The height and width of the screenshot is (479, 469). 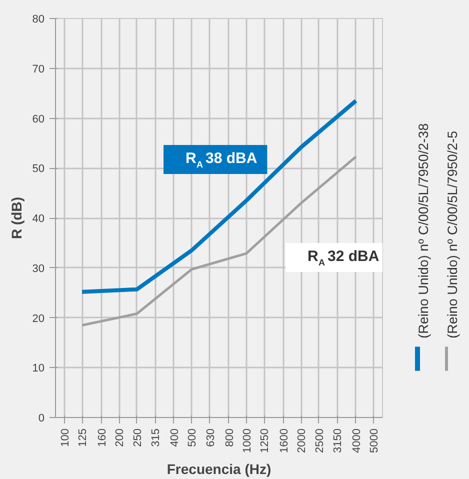 I want to click on x-tick-label: 1600, so click(x=284, y=440).